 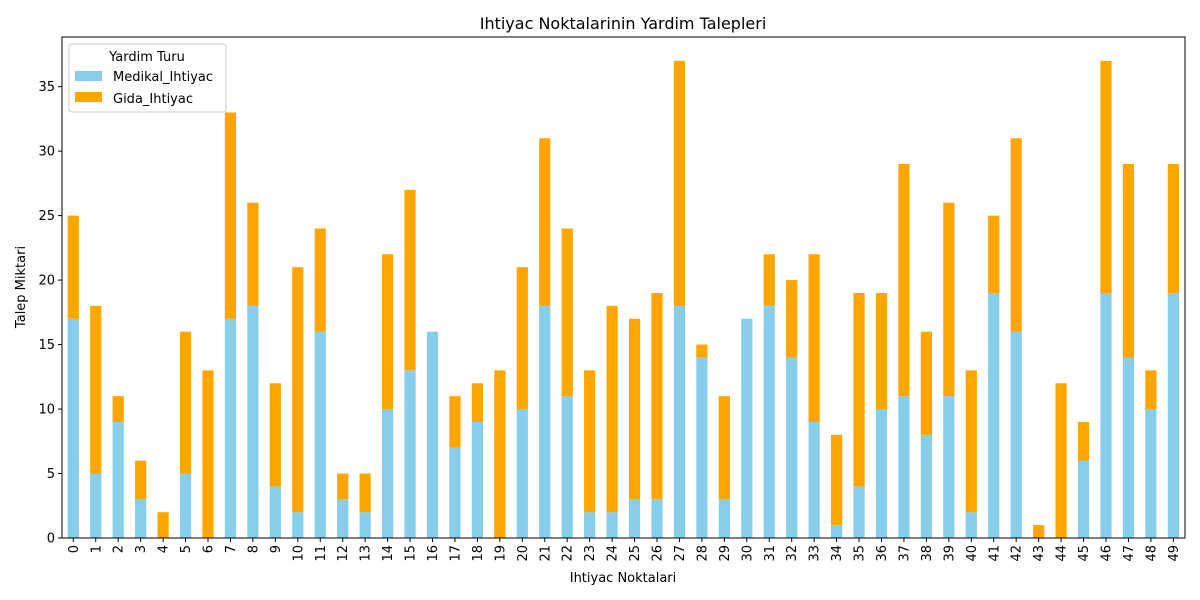 What do you see at coordinates (253, 549) in the screenshot?
I see `x-tick-label: 8` at bounding box center [253, 549].